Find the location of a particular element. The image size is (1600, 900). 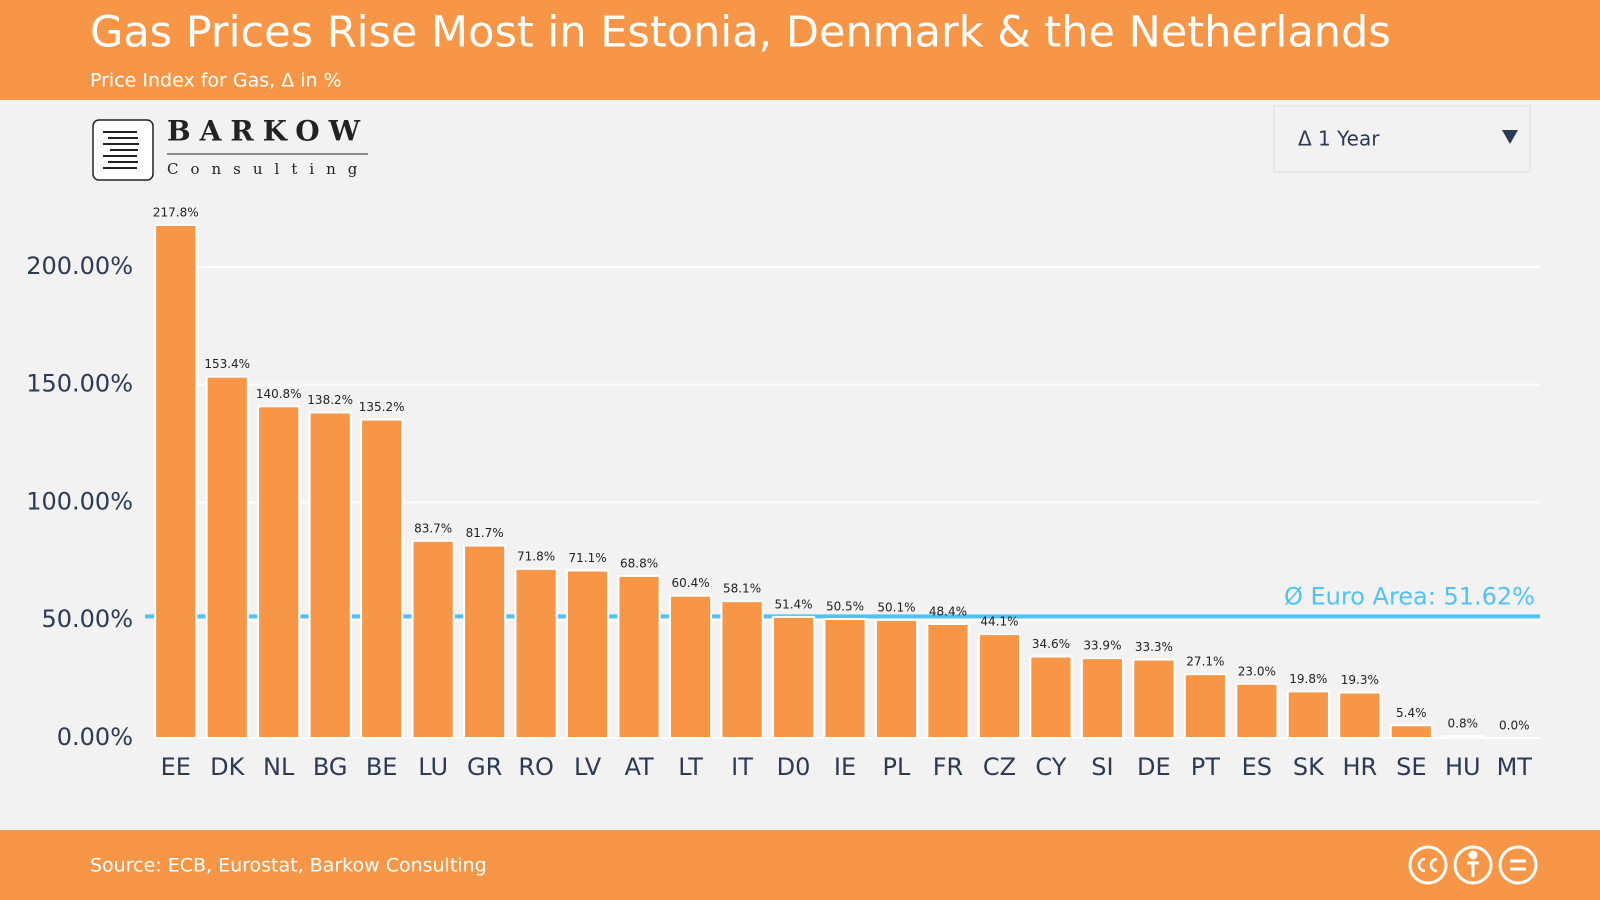

x-tick-label: D0 is located at coordinates (794, 767).